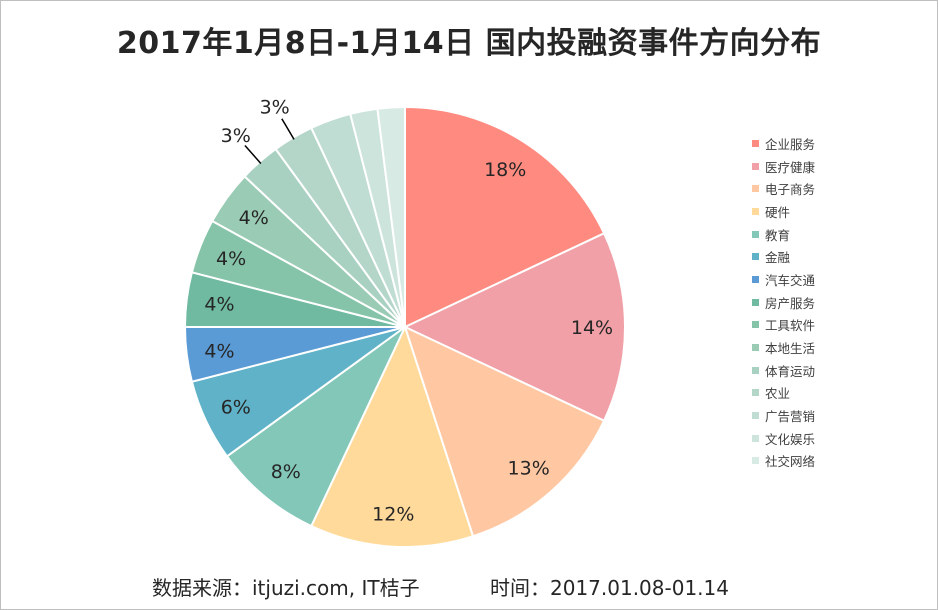  I want to click on legend-item: 企业服务, so click(783, 143).